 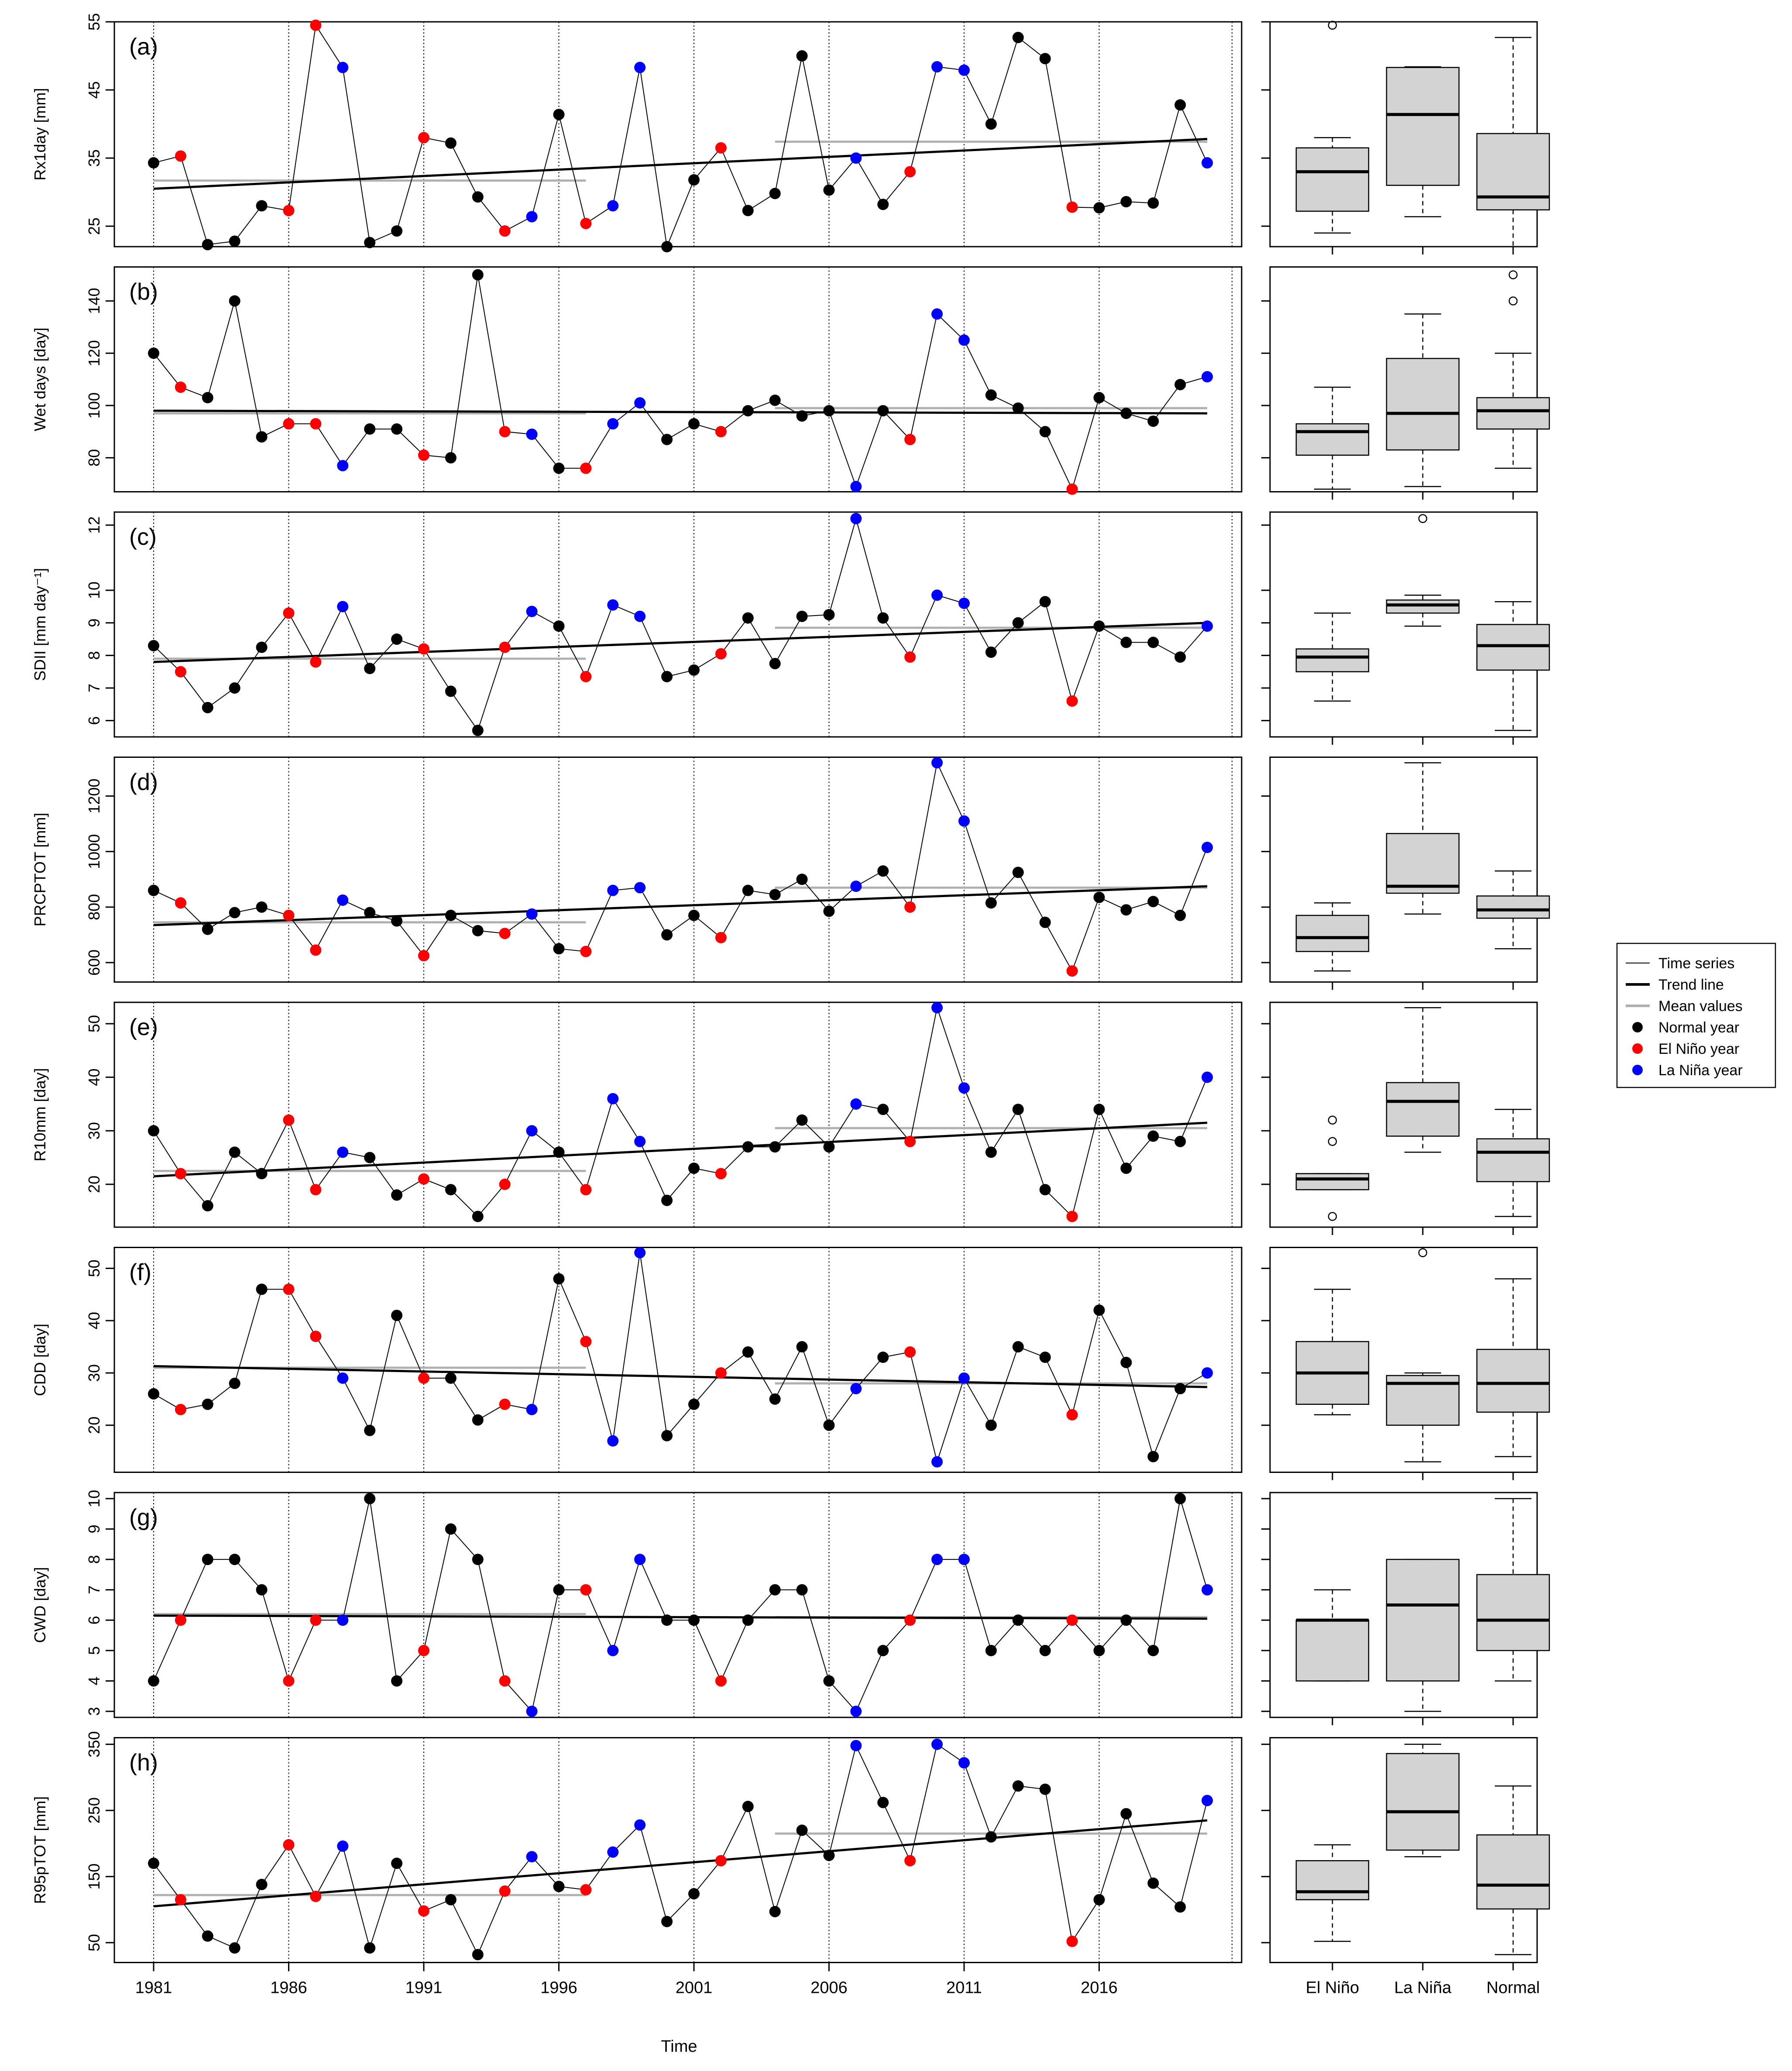 What do you see at coordinates (94, 458) in the screenshot?
I see `y-tick-label: 80` at bounding box center [94, 458].